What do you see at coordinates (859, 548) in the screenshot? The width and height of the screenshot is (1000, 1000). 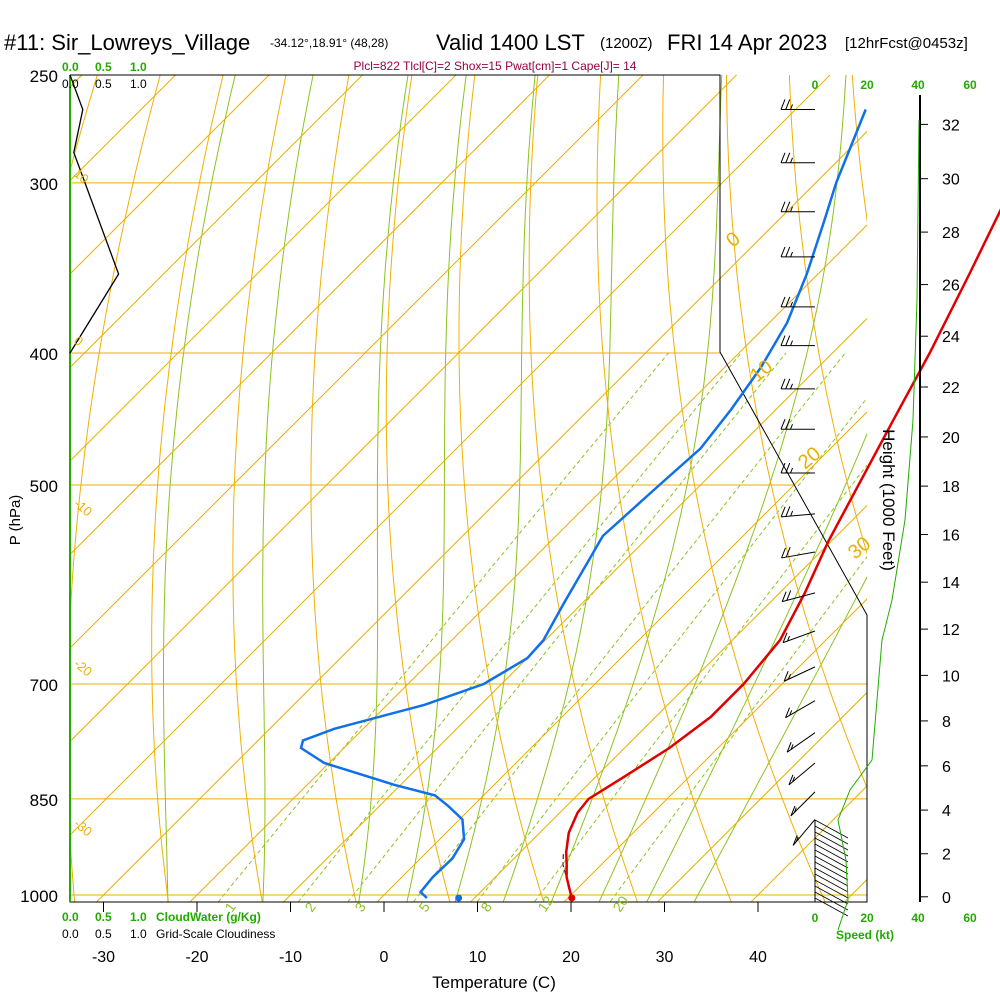 I see `isotherm-label: 30` at bounding box center [859, 548].